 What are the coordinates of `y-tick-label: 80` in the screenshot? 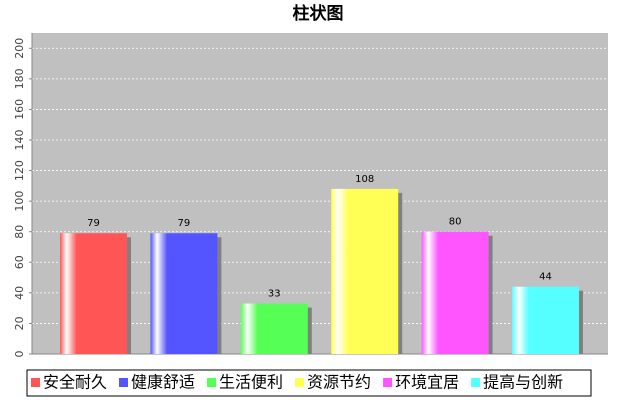 It's located at (19, 232).